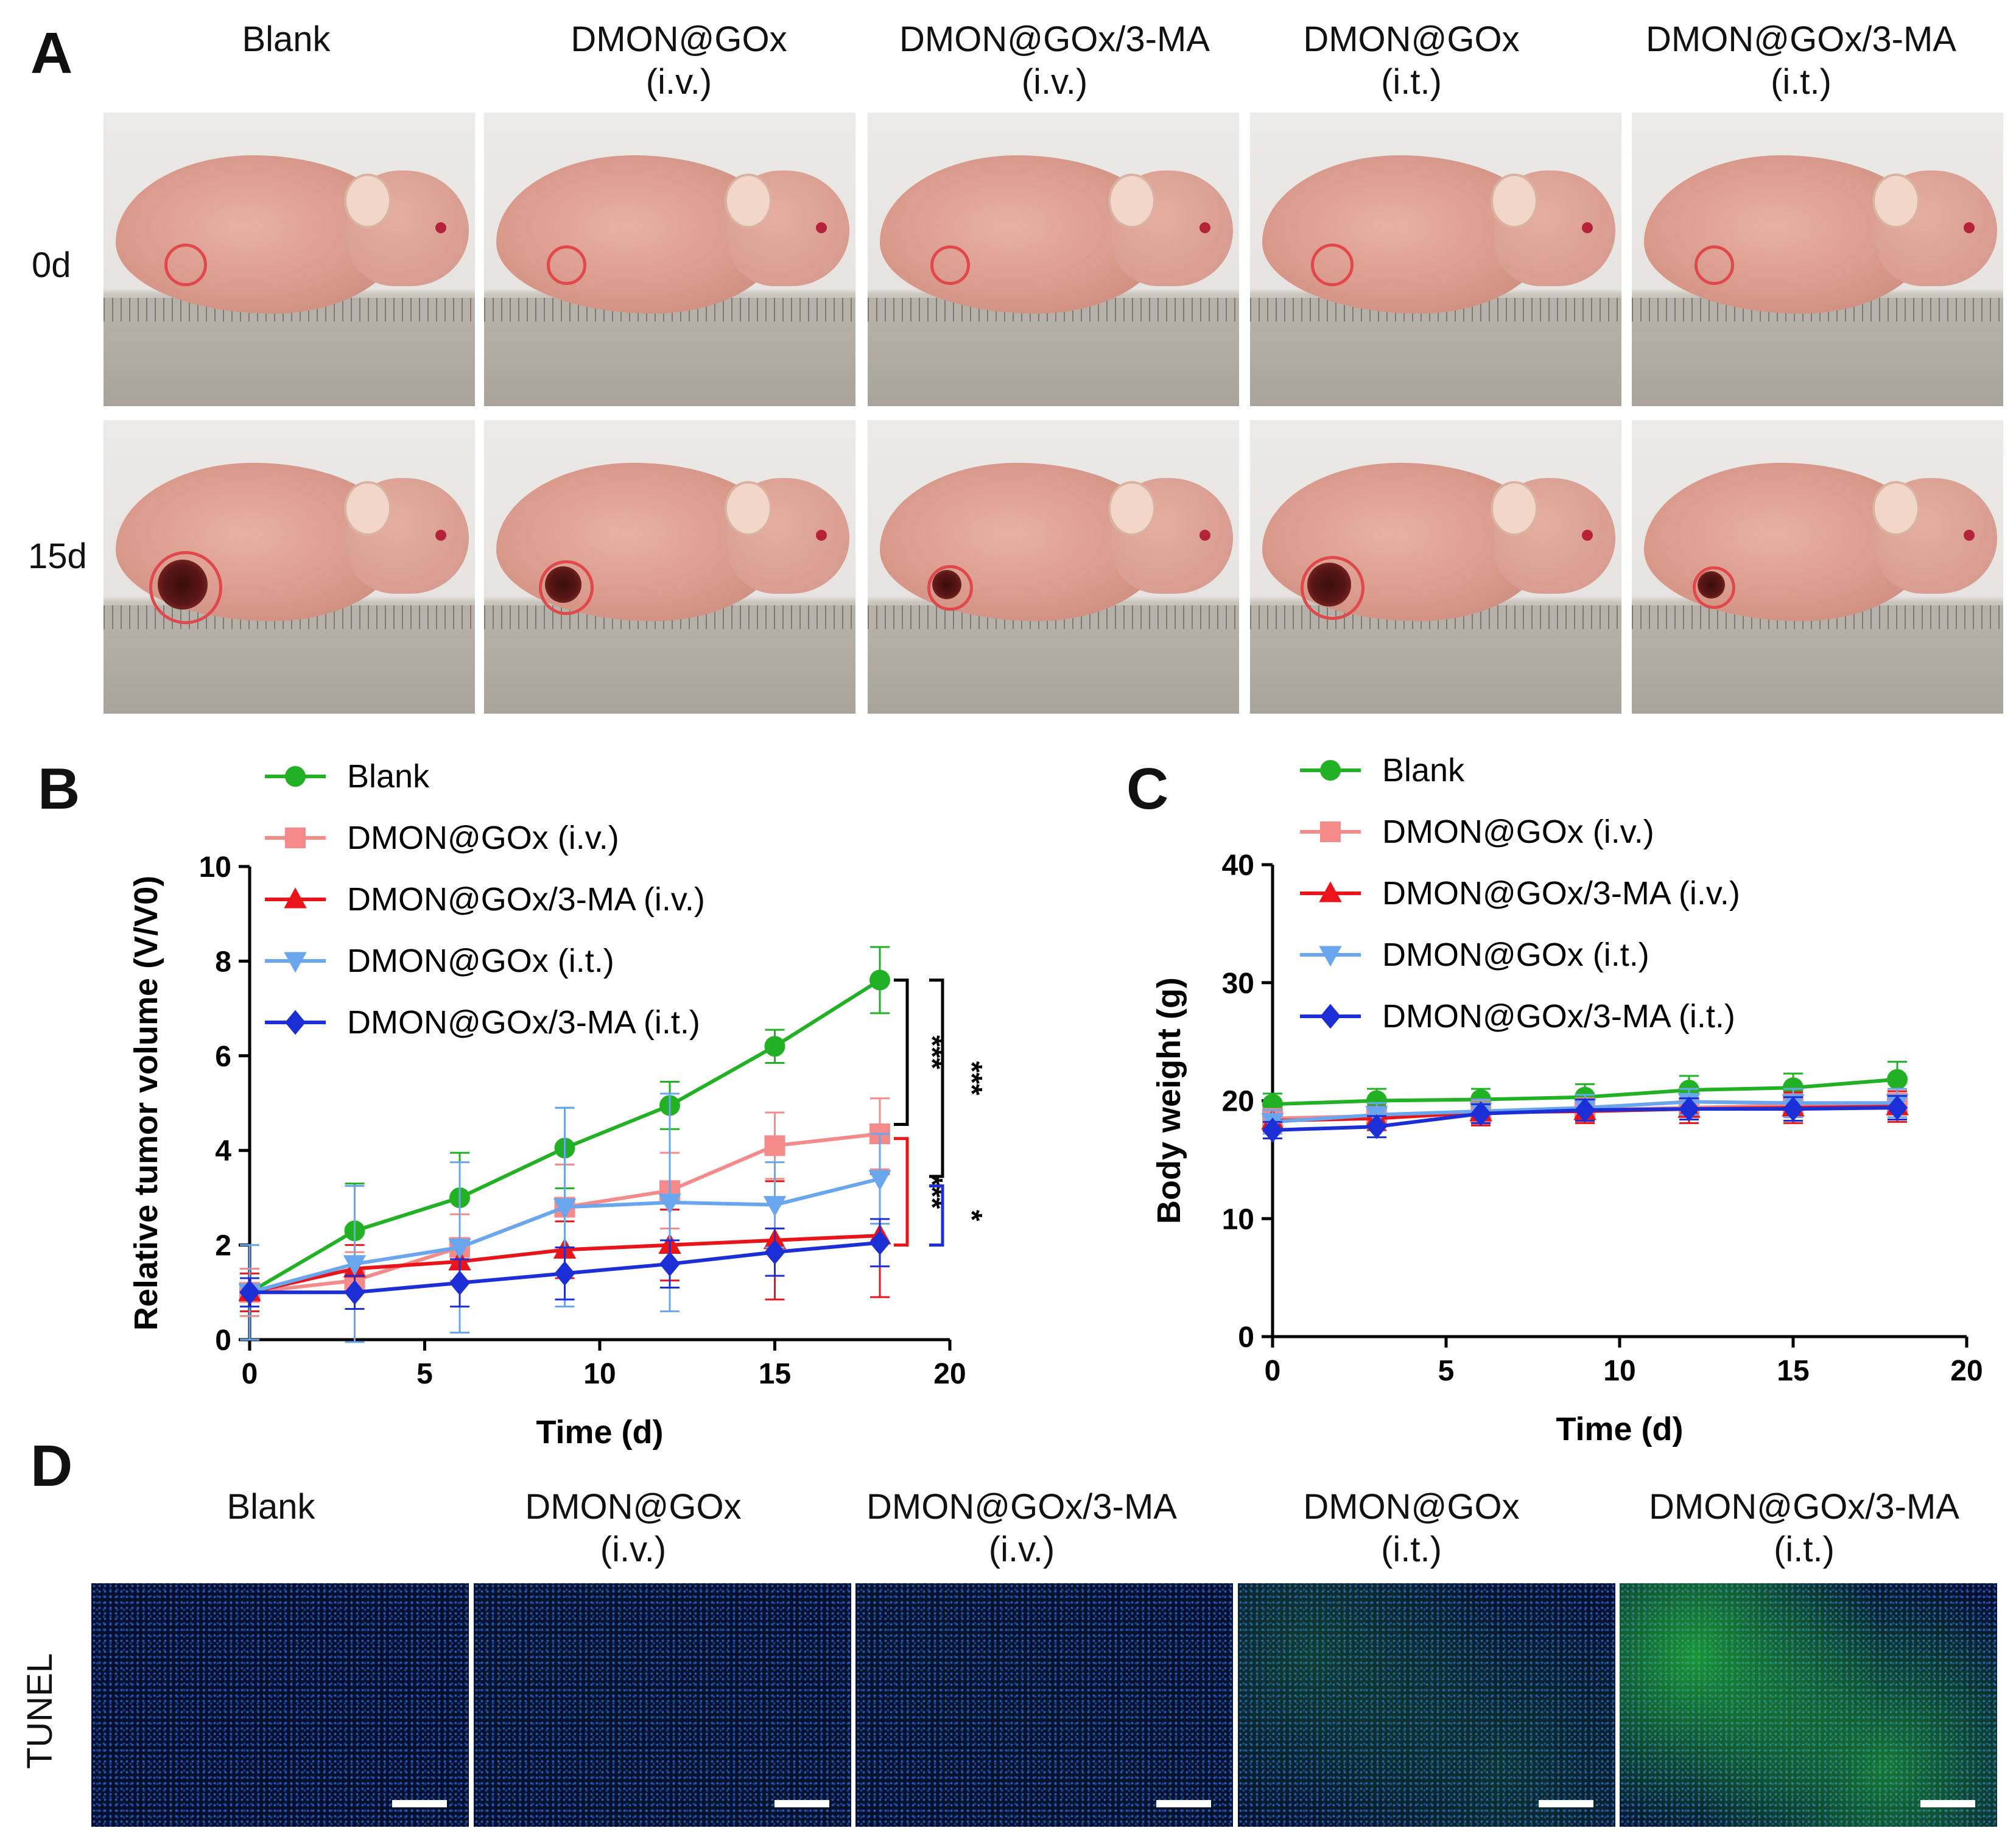  Describe the element at coordinates (1561, 893) in the screenshot. I see `legend-label: DMON@GOx/3-MA (i.v.)` at that location.